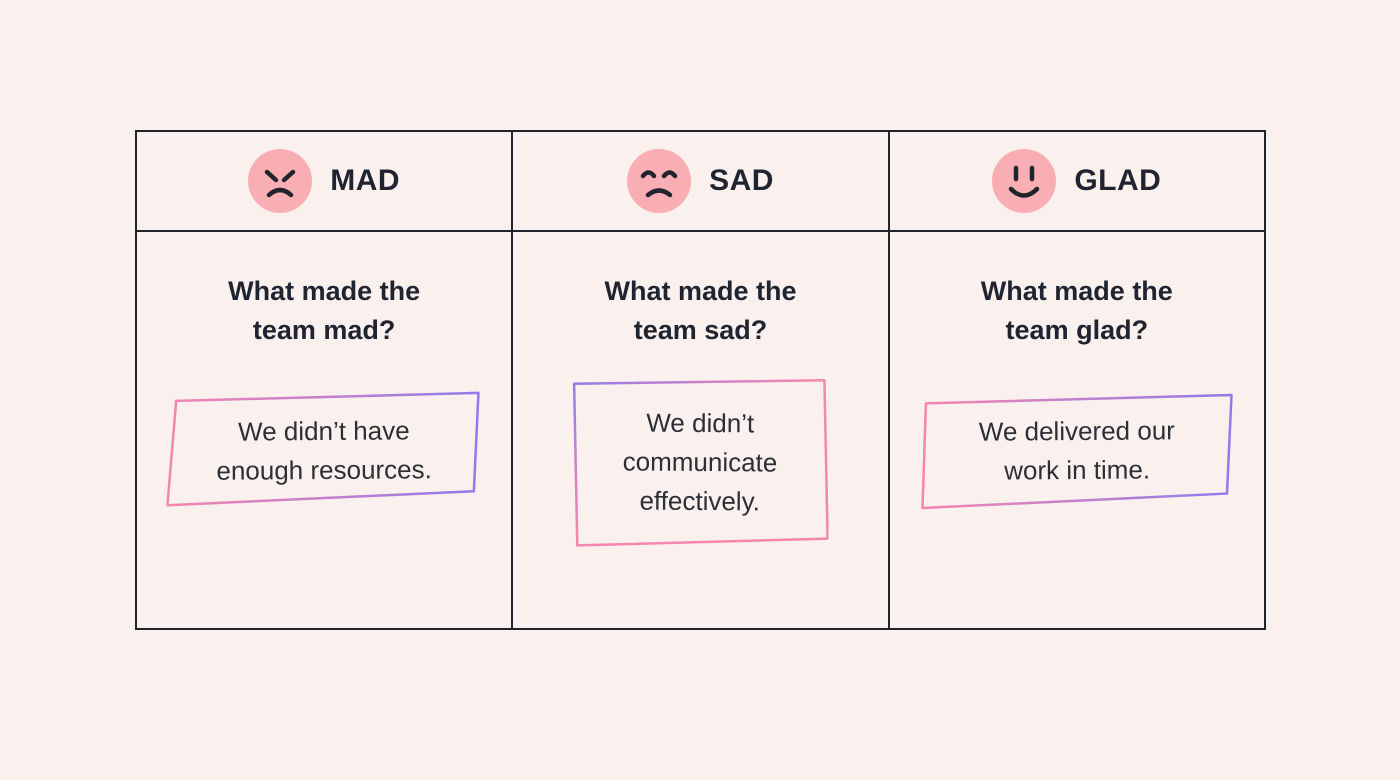 The width and height of the screenshot is (1400, 780). What do you see at coordinates (280, 181) in the screenshot?
I see `angry-face-icon` at bounding box center [280, 181].